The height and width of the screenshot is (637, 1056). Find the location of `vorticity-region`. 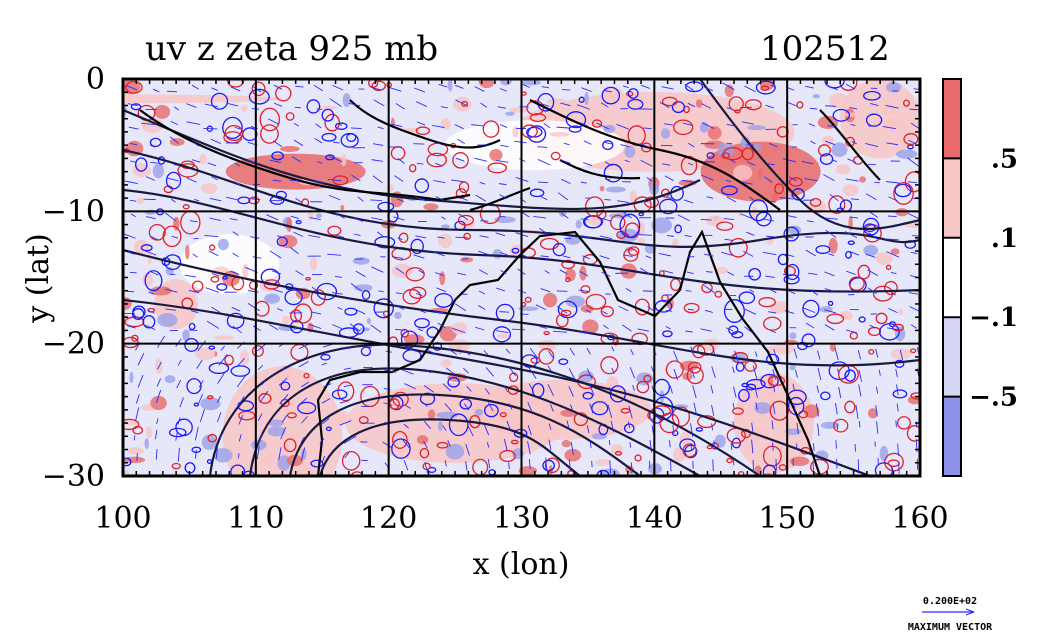

vorticity-region is located at coordinates (534, 145).